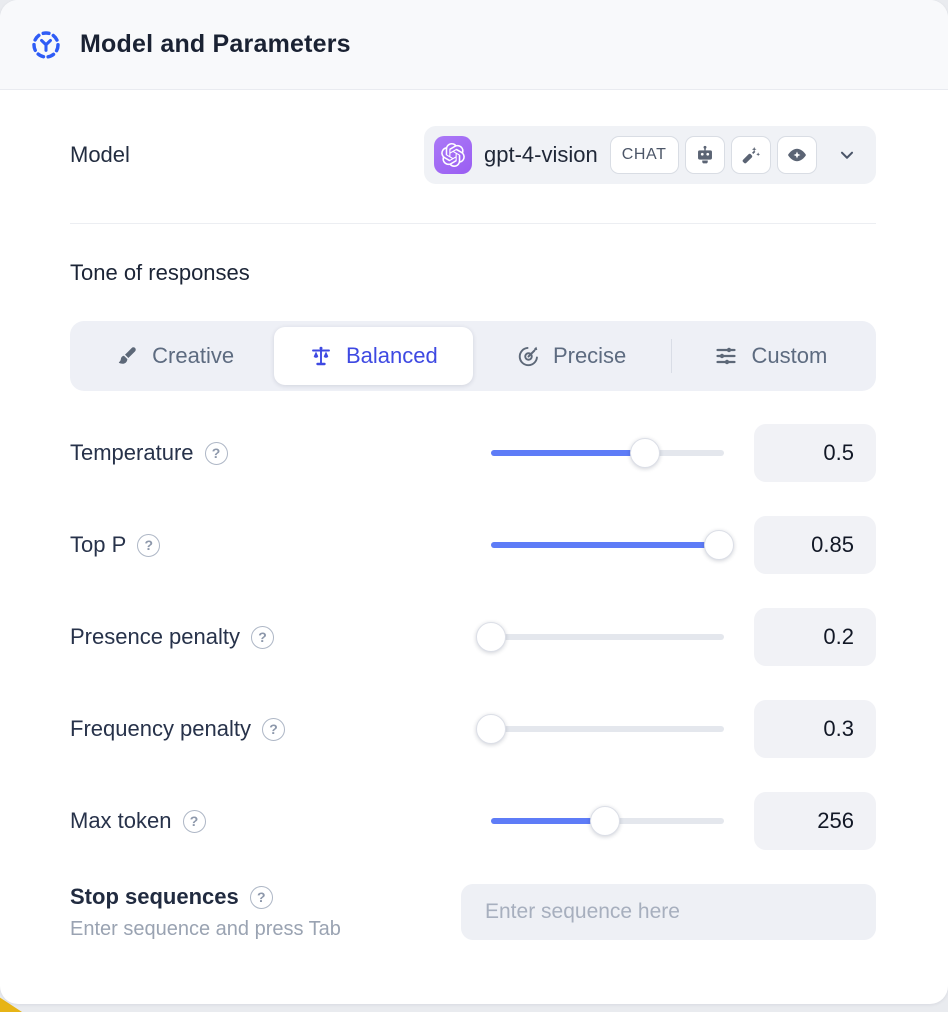 The width and height of the screenshot is (948, 1012). What do you see at coordinates (726, 356) in the screenshot?
I see `sliders-icon` at bounding box center [726, 356].